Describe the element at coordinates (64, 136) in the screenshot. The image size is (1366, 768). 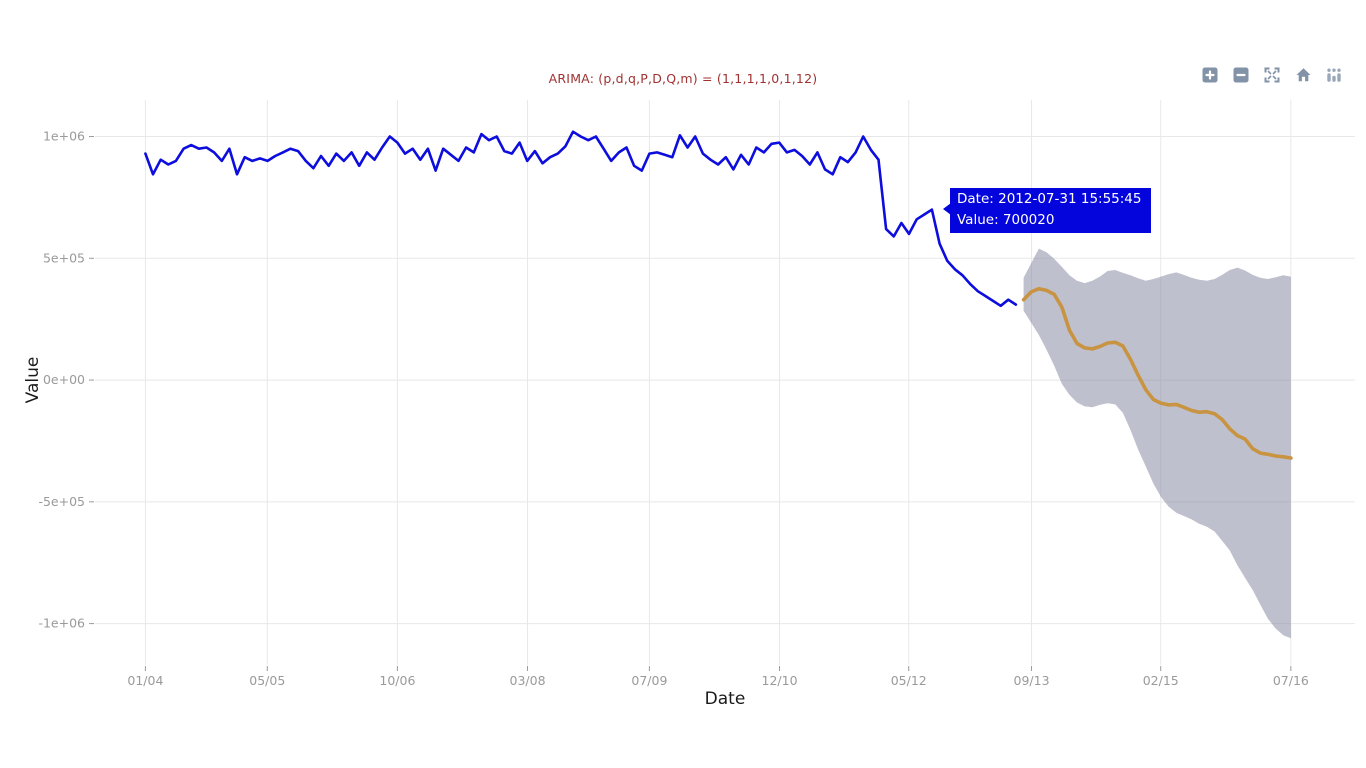
I see `y-tick-label: 1e+06` at that location.